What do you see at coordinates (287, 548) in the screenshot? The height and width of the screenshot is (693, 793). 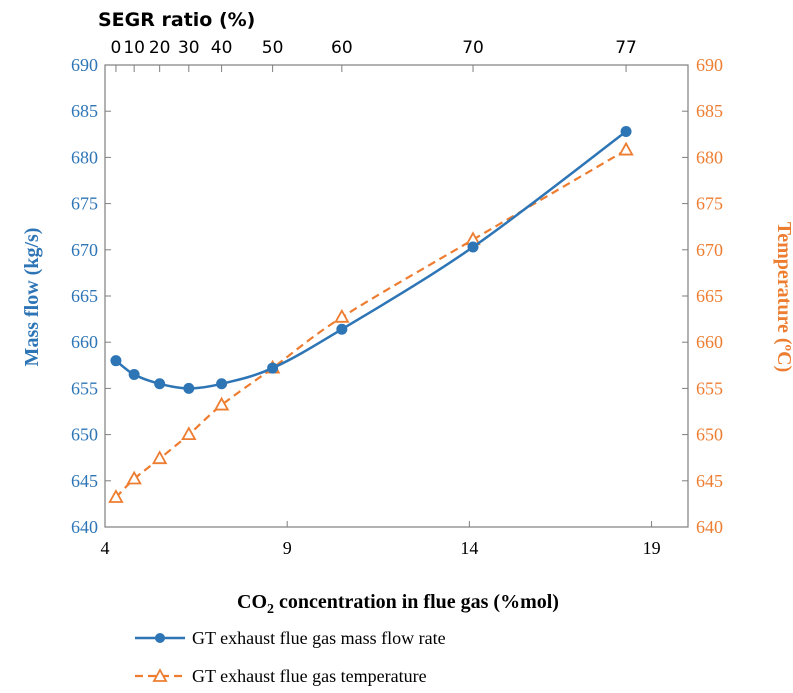 I see `x-tick-label: 9` at bounding box center [287, 548].